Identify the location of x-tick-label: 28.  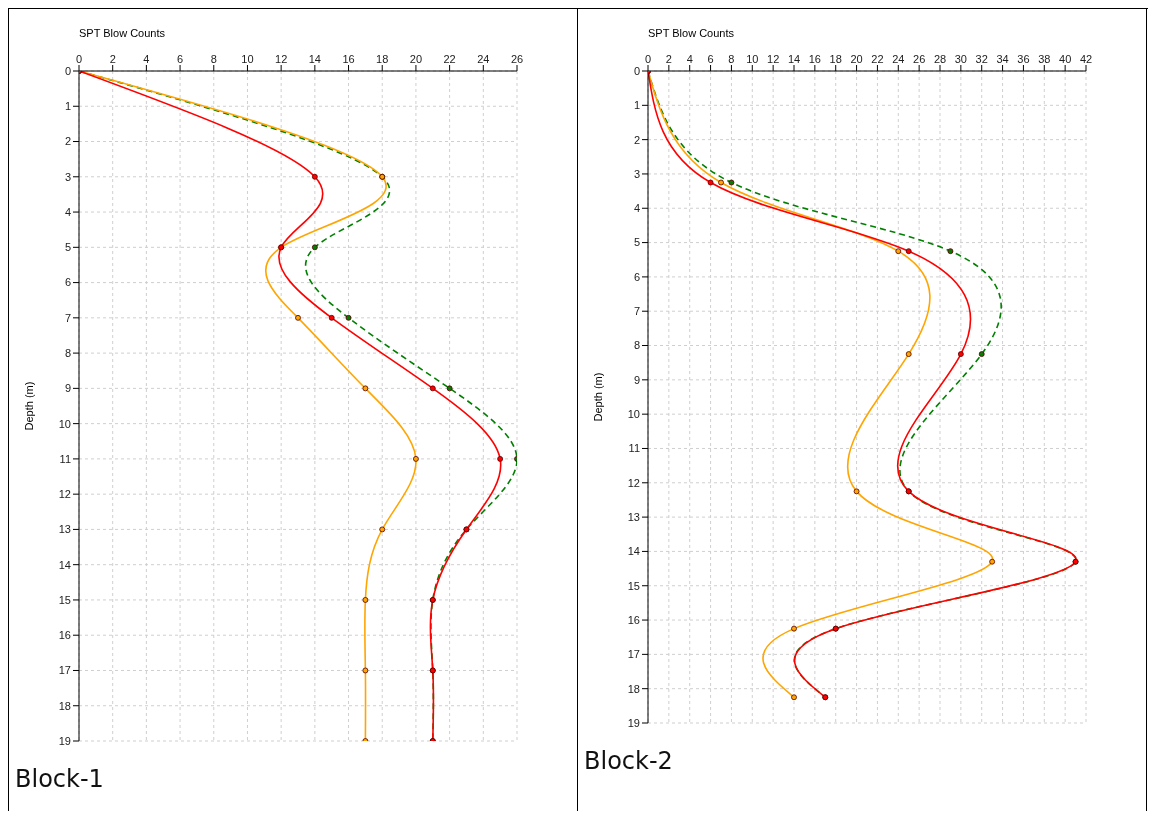
(940, 59).